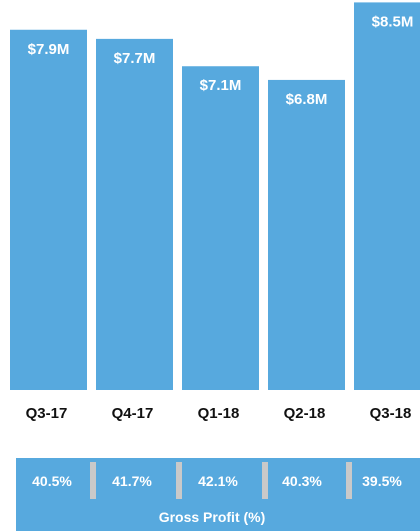  What do you see at coordinates (52, 481) in the screenshot?
I see `gross-profit-value-q3-17: 40.5%` at bounding box center [52, 481].